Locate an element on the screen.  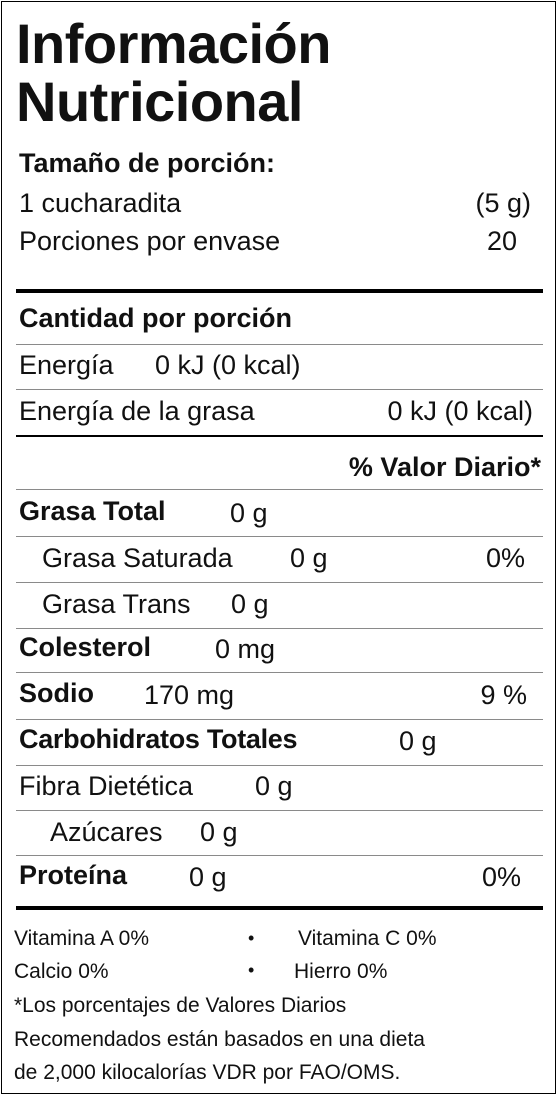
energy-value: 0 kJ (0 kcal) is located at coordinates (228, 365).